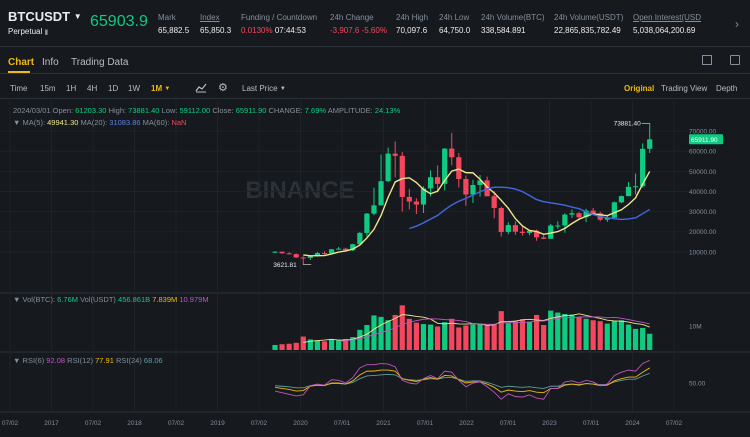  I want to click on view-depth: Depth, so click(727, 88).